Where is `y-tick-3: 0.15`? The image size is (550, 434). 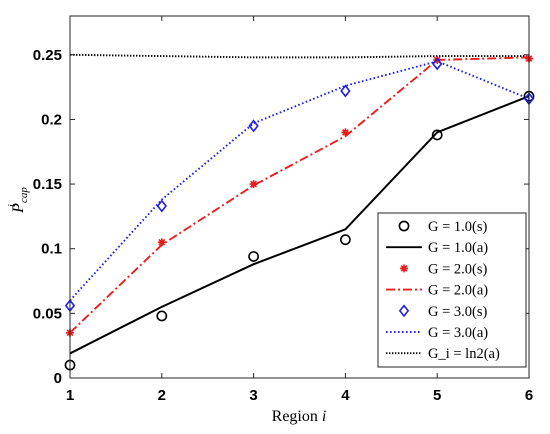
y-tick-3: 0.15 is located at coordinates (281, 184).